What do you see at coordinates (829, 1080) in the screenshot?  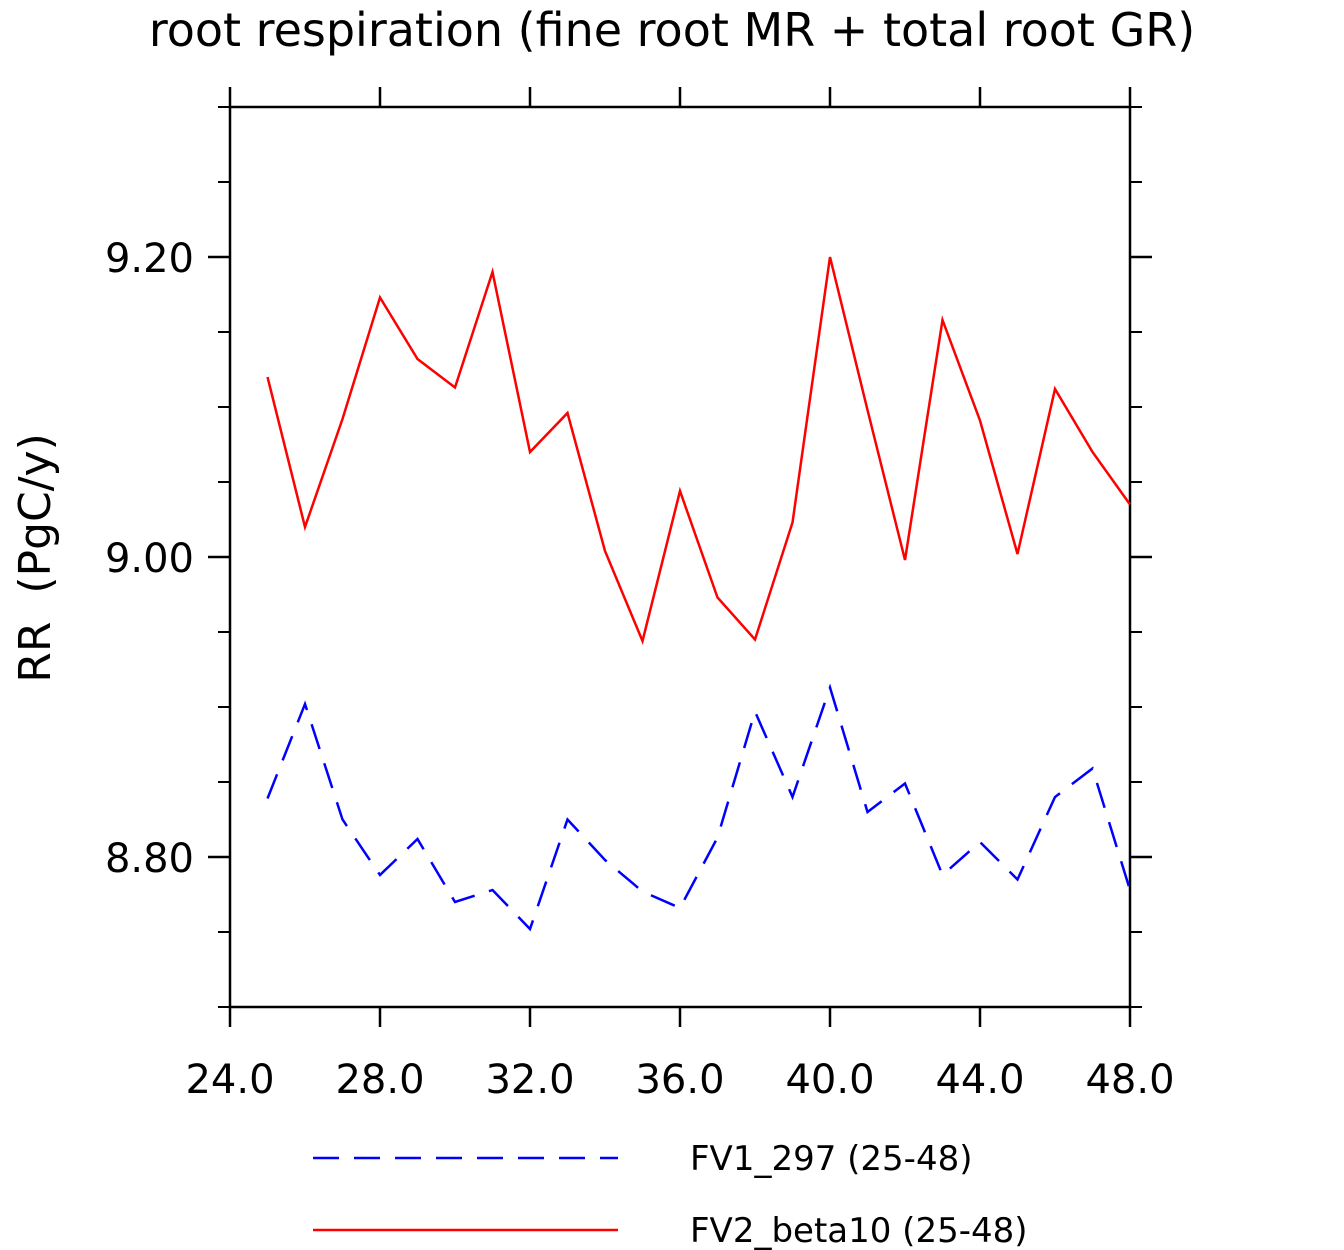 I see `x-tick-label: 40.0` at bounding box center [829, 1080].